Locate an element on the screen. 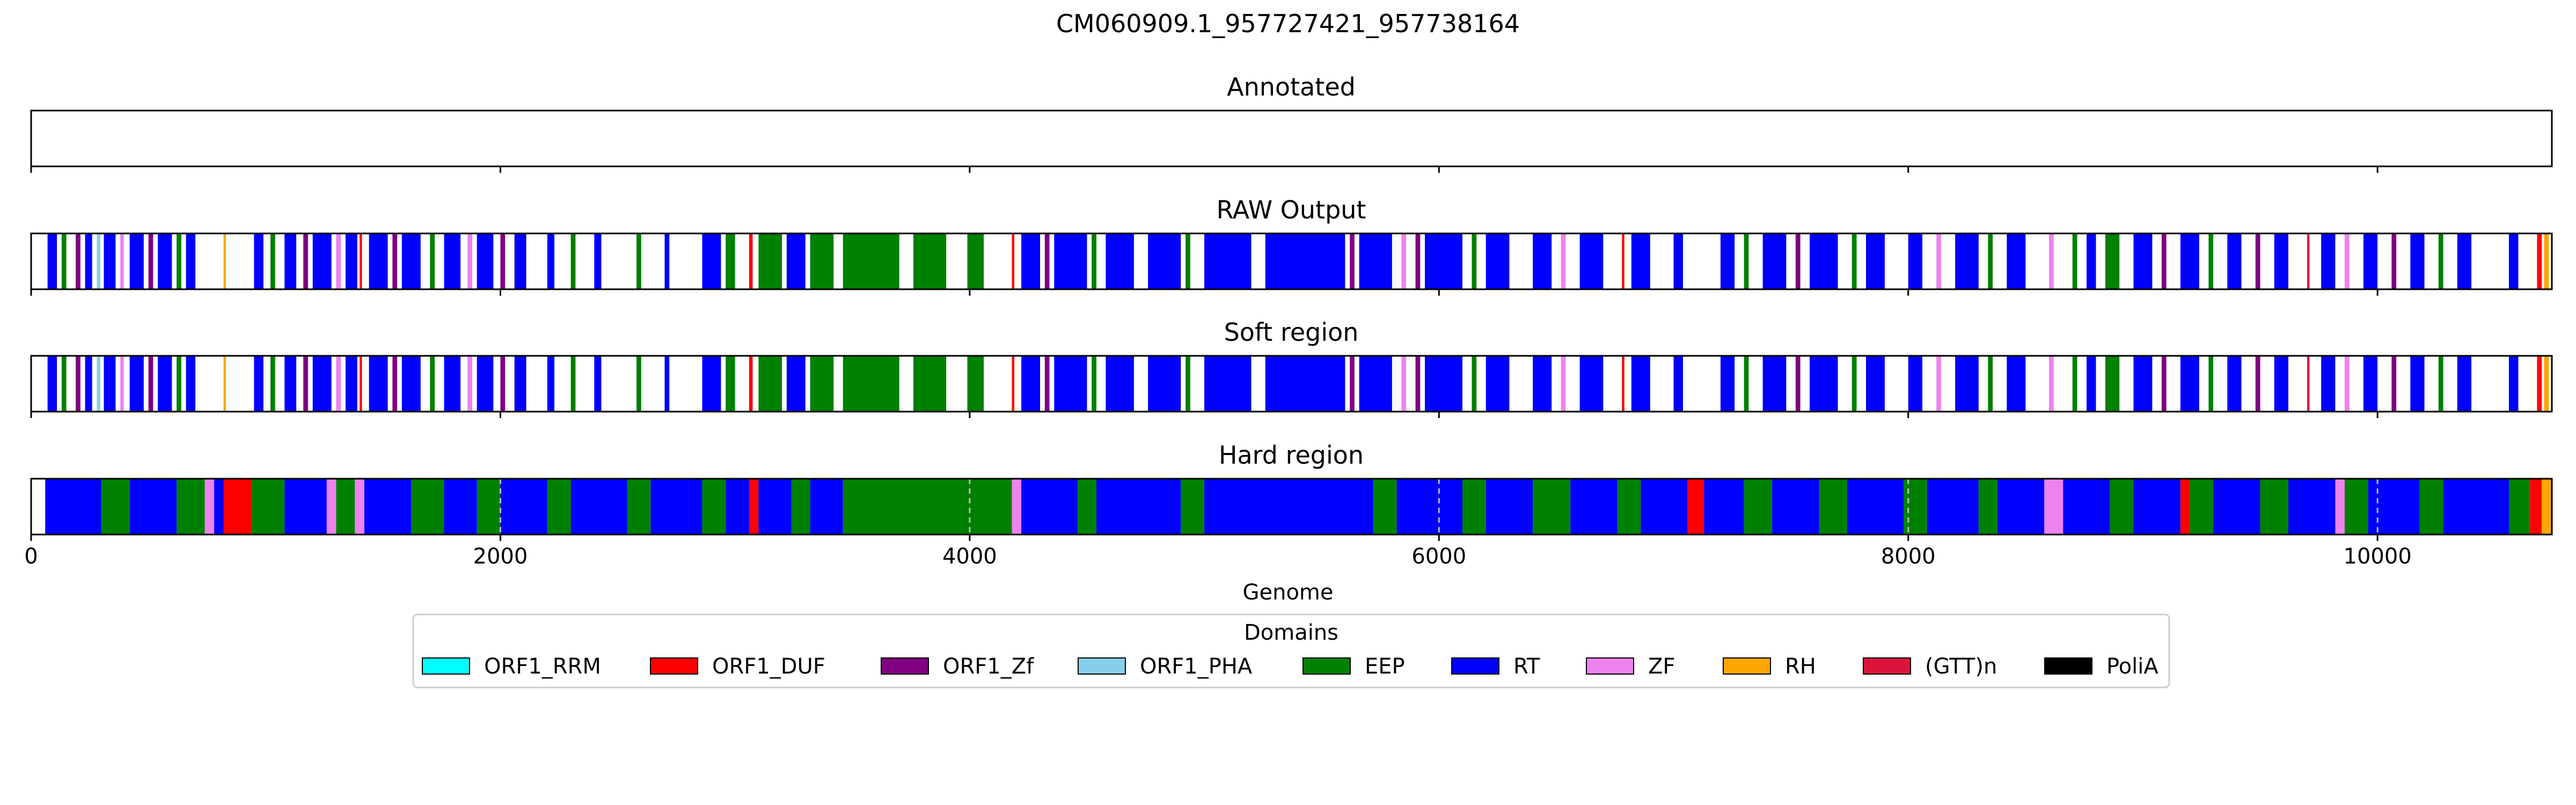  legend-item-orf1-rrm: ORF1_RRM is located at coordinates (511, 666).